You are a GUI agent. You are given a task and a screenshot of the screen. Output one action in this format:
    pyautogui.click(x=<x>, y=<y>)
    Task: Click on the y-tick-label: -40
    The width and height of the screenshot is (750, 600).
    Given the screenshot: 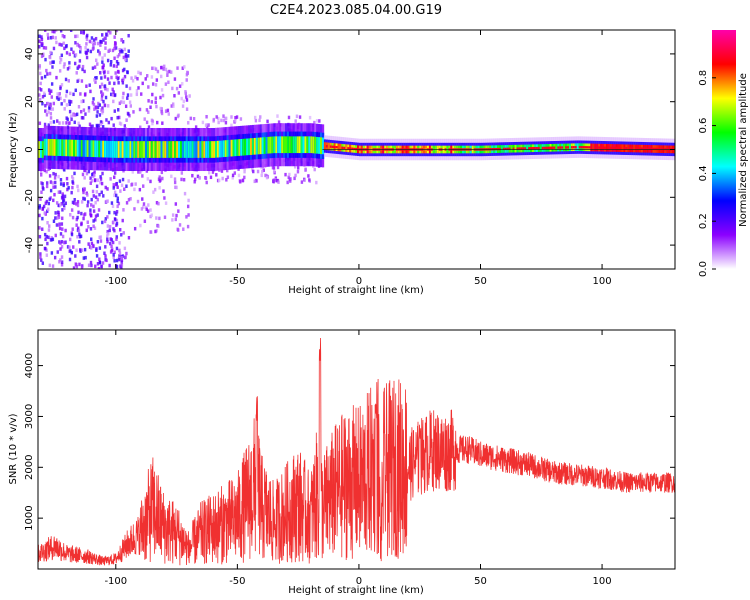 What is the action you would take?
    pyautogui.click(x=29, y=245)
    